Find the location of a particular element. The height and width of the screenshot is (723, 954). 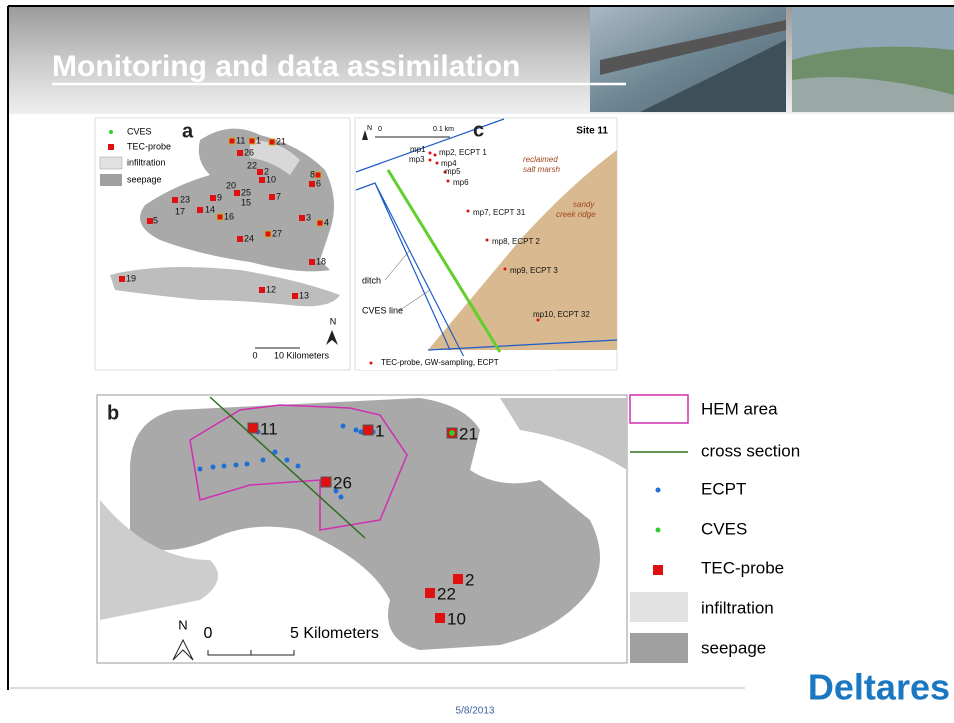

site-label: 19 is located at coordinates (131, 278).